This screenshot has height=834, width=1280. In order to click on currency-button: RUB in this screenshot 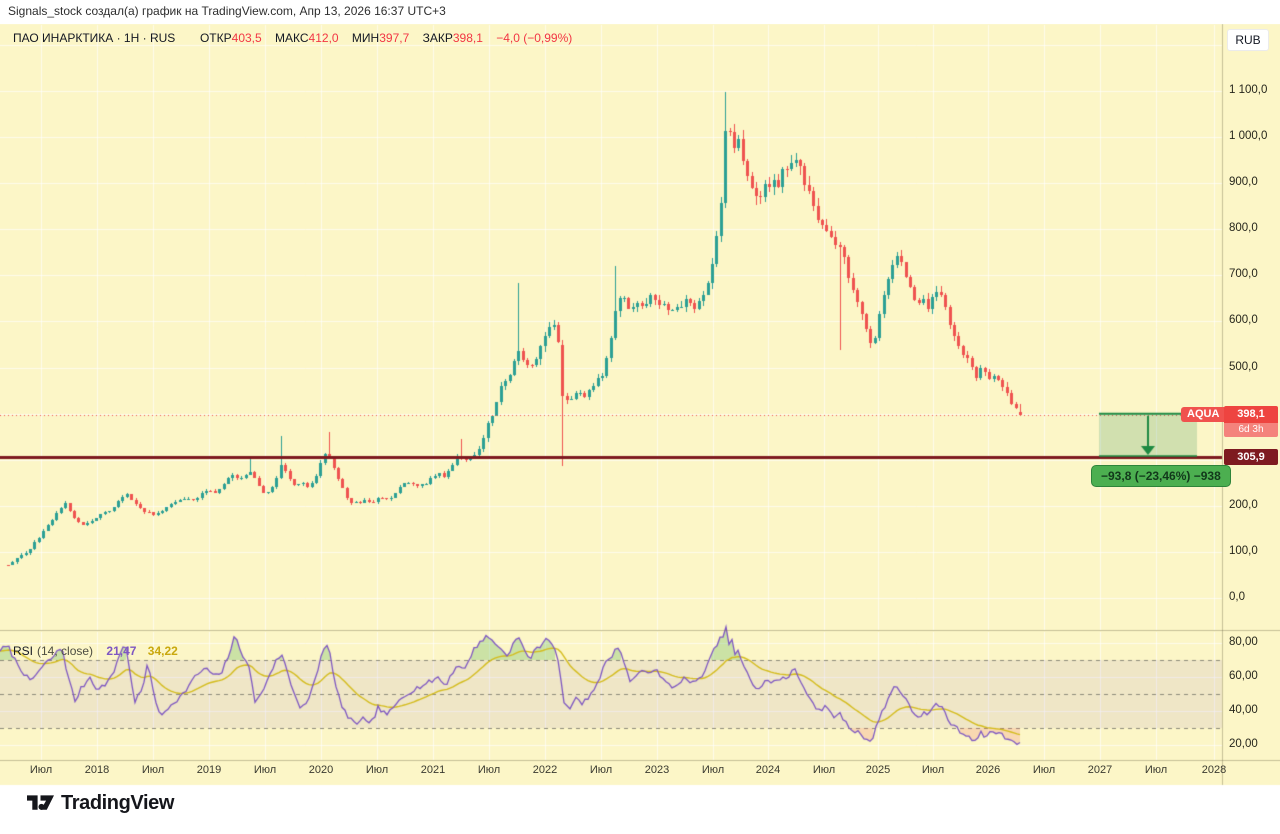, I will do `click(1248, 40)`.